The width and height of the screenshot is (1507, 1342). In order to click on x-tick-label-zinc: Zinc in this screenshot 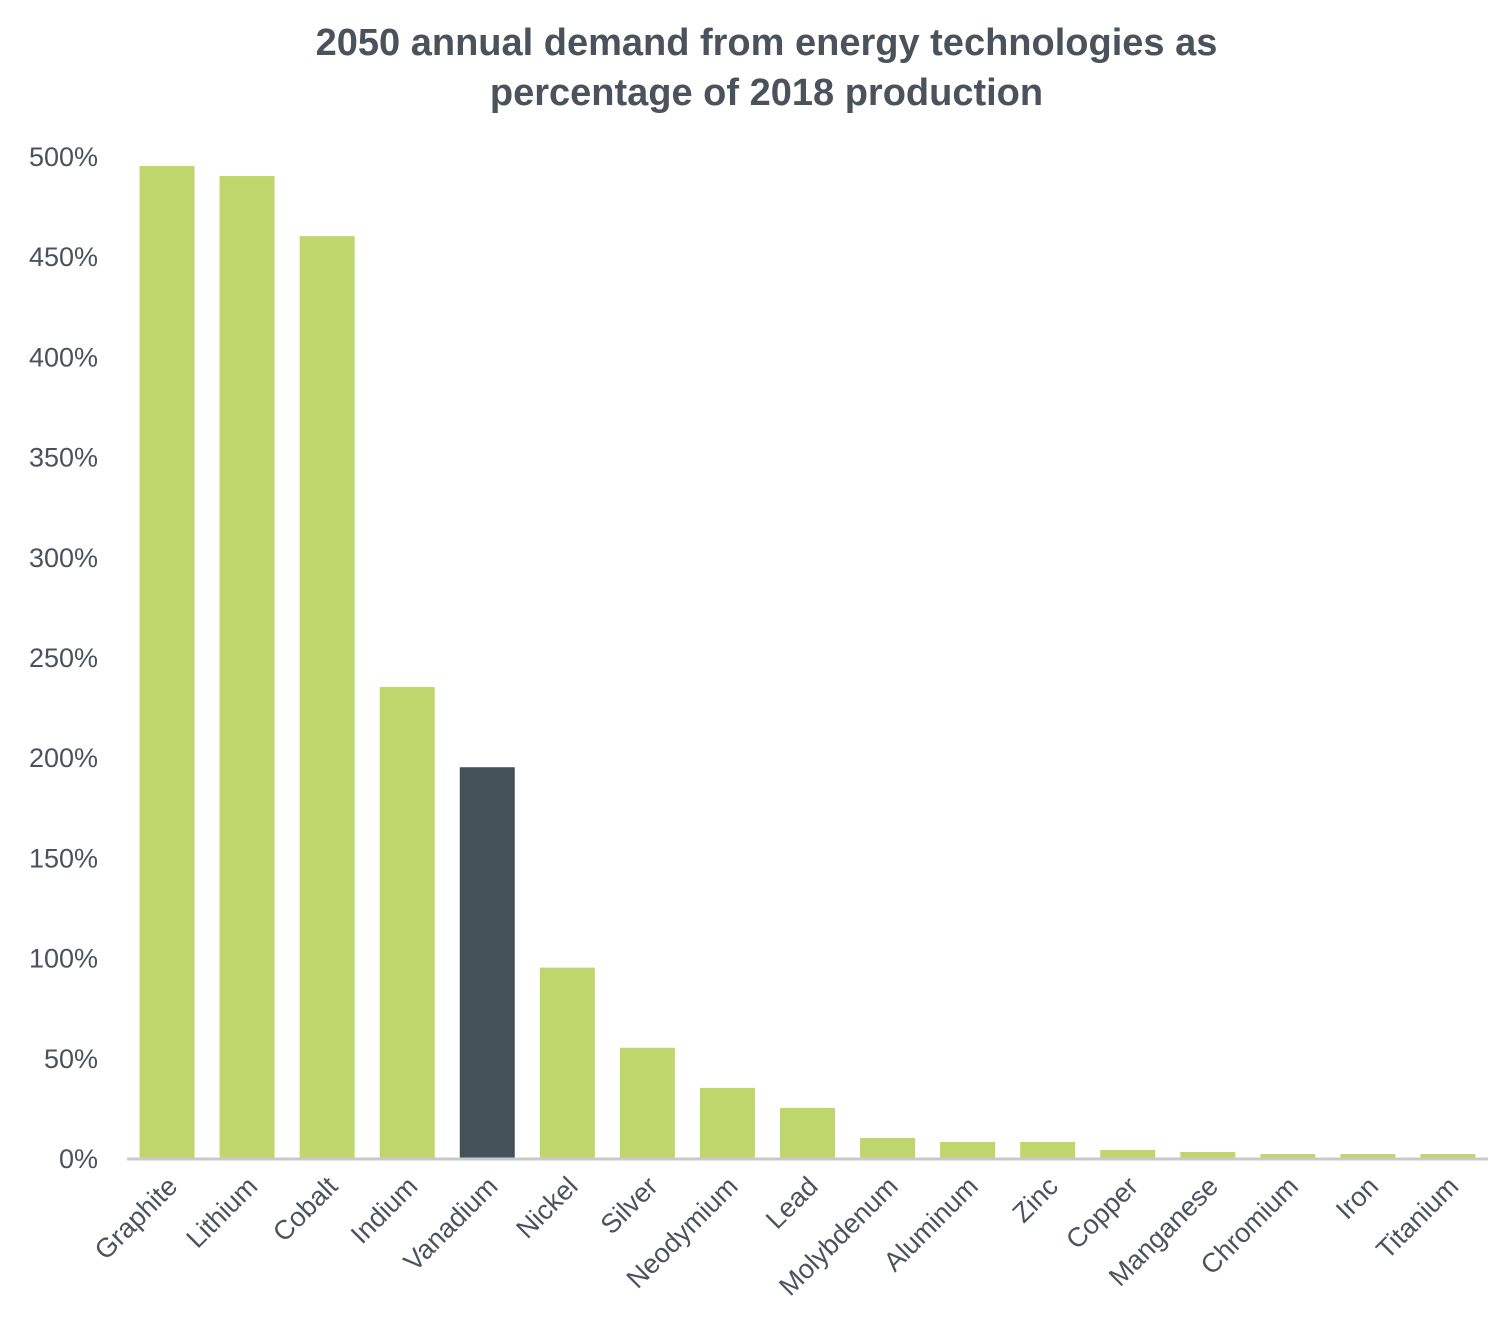, I will do `click(1035, 1199)`.